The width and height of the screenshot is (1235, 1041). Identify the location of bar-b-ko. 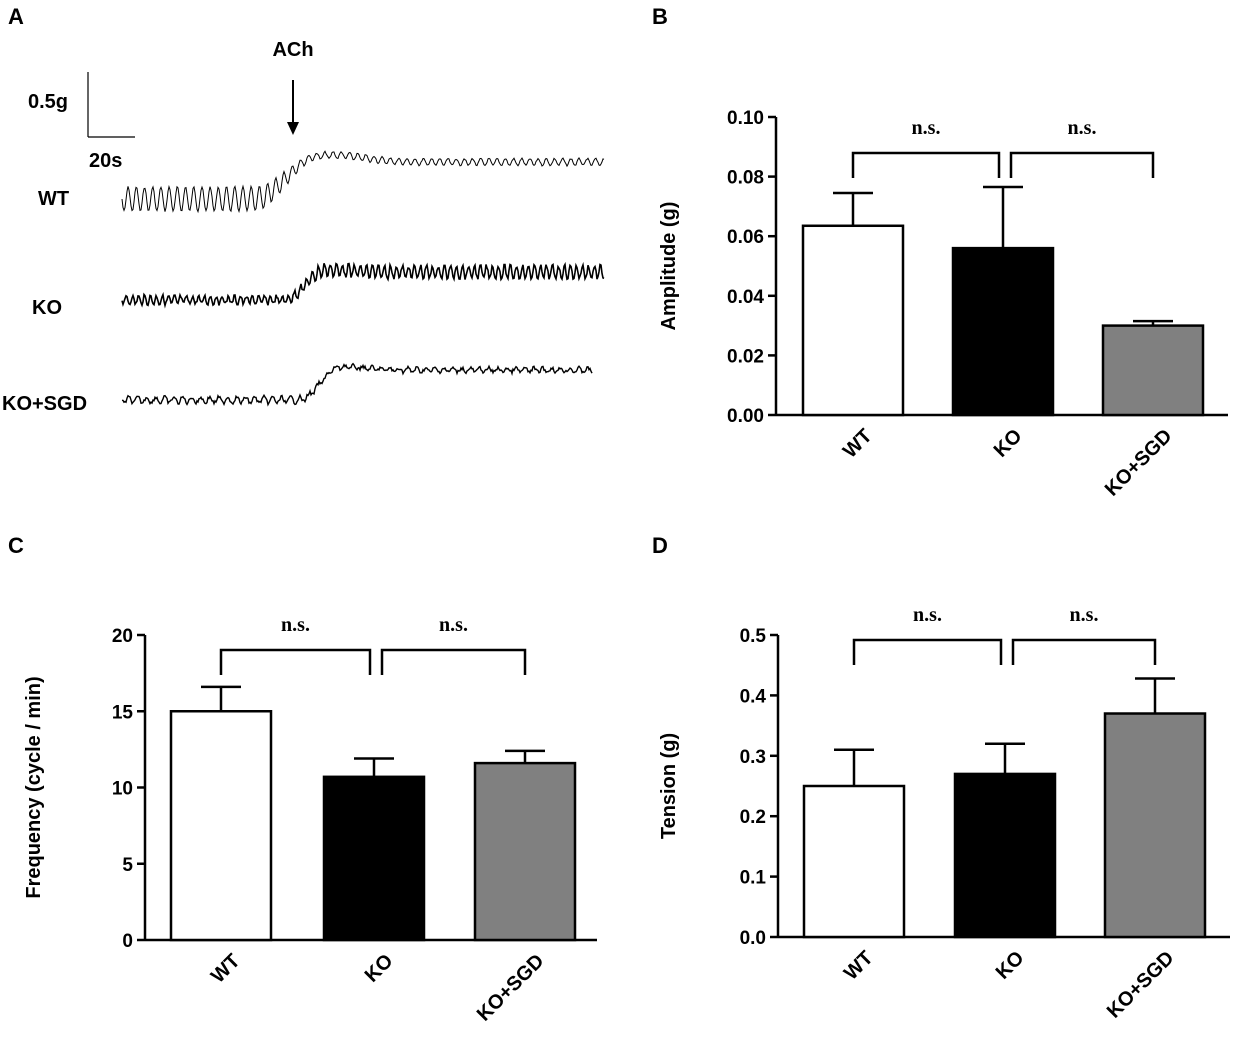
(1003, 331).